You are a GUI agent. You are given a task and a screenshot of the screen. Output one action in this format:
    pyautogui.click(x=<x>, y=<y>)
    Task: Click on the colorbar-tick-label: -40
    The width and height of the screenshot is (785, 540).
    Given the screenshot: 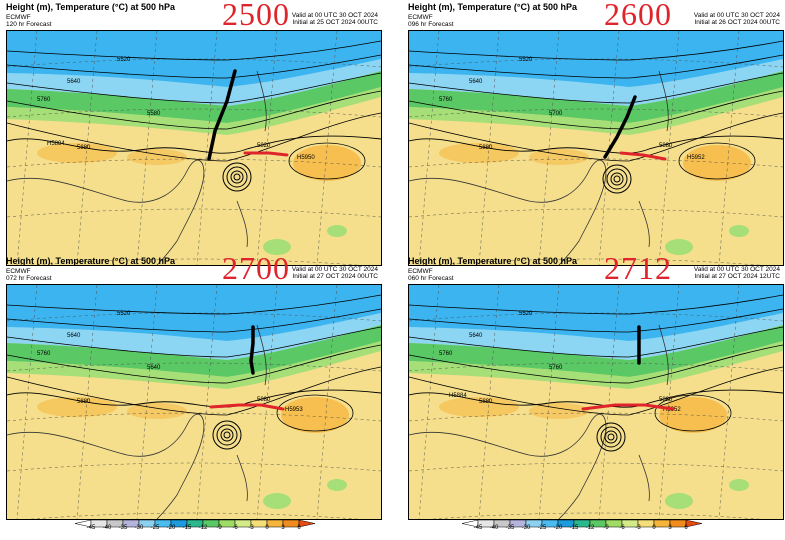 What is the action you would take?
    pyautogui.click(x=107, y=528)
    